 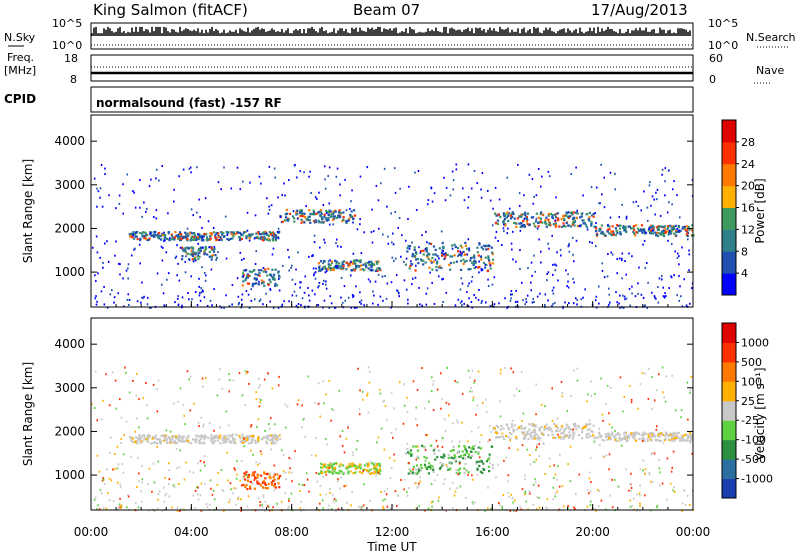 I want to click on x-axis-label: Time UT, so click(x=391, y=547).